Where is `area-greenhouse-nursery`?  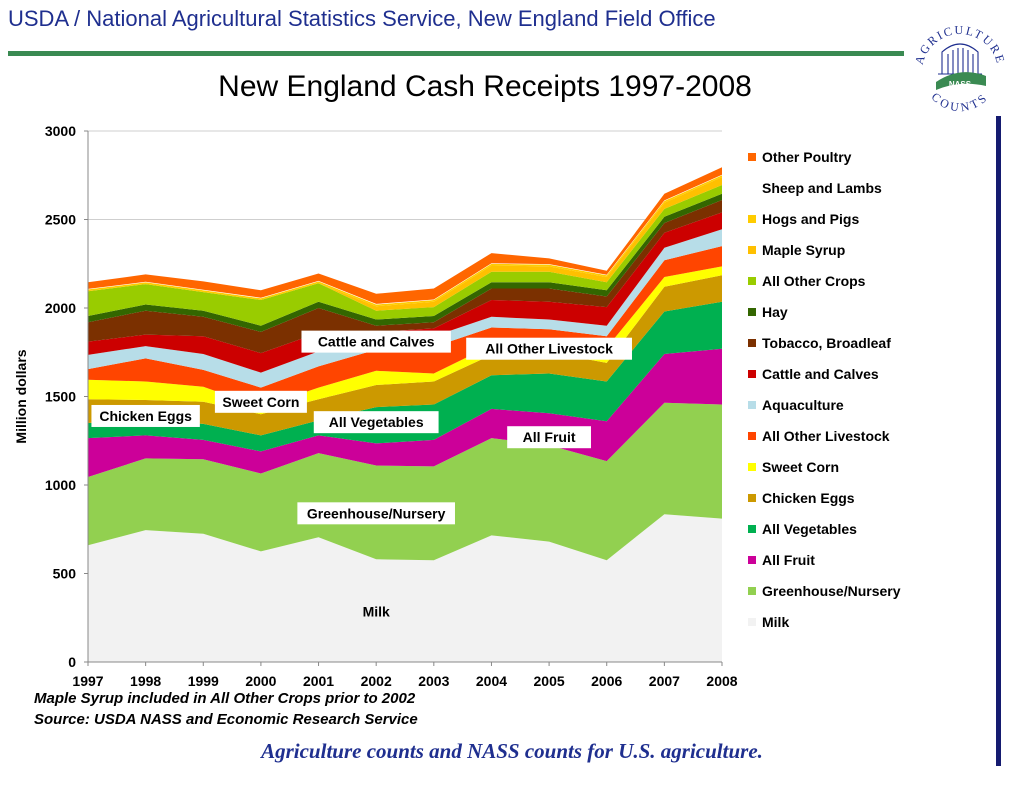
area-greenhouse-nursery is located at coordinates (405, 481).